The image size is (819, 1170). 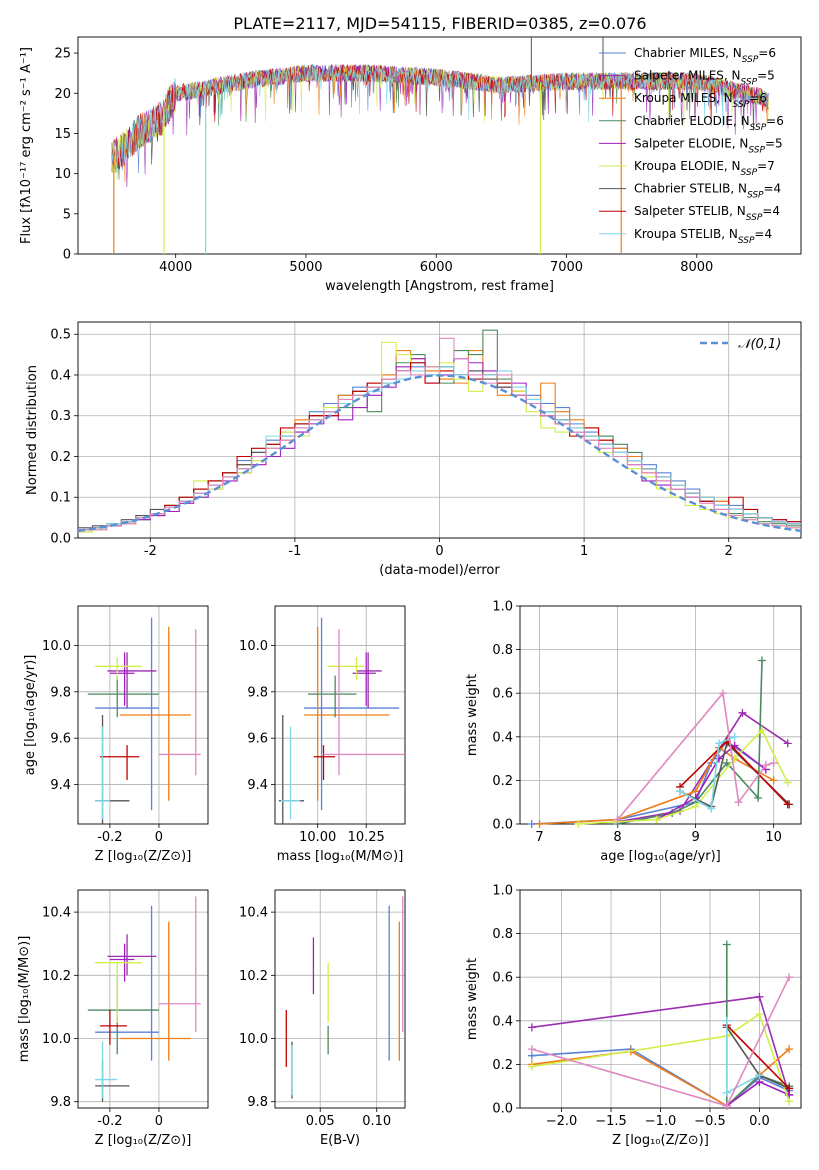 What do you see at coordinates (62, 94) in the screenshot?
I see `y-tick-label: 20` at bounding box center [62, 94].